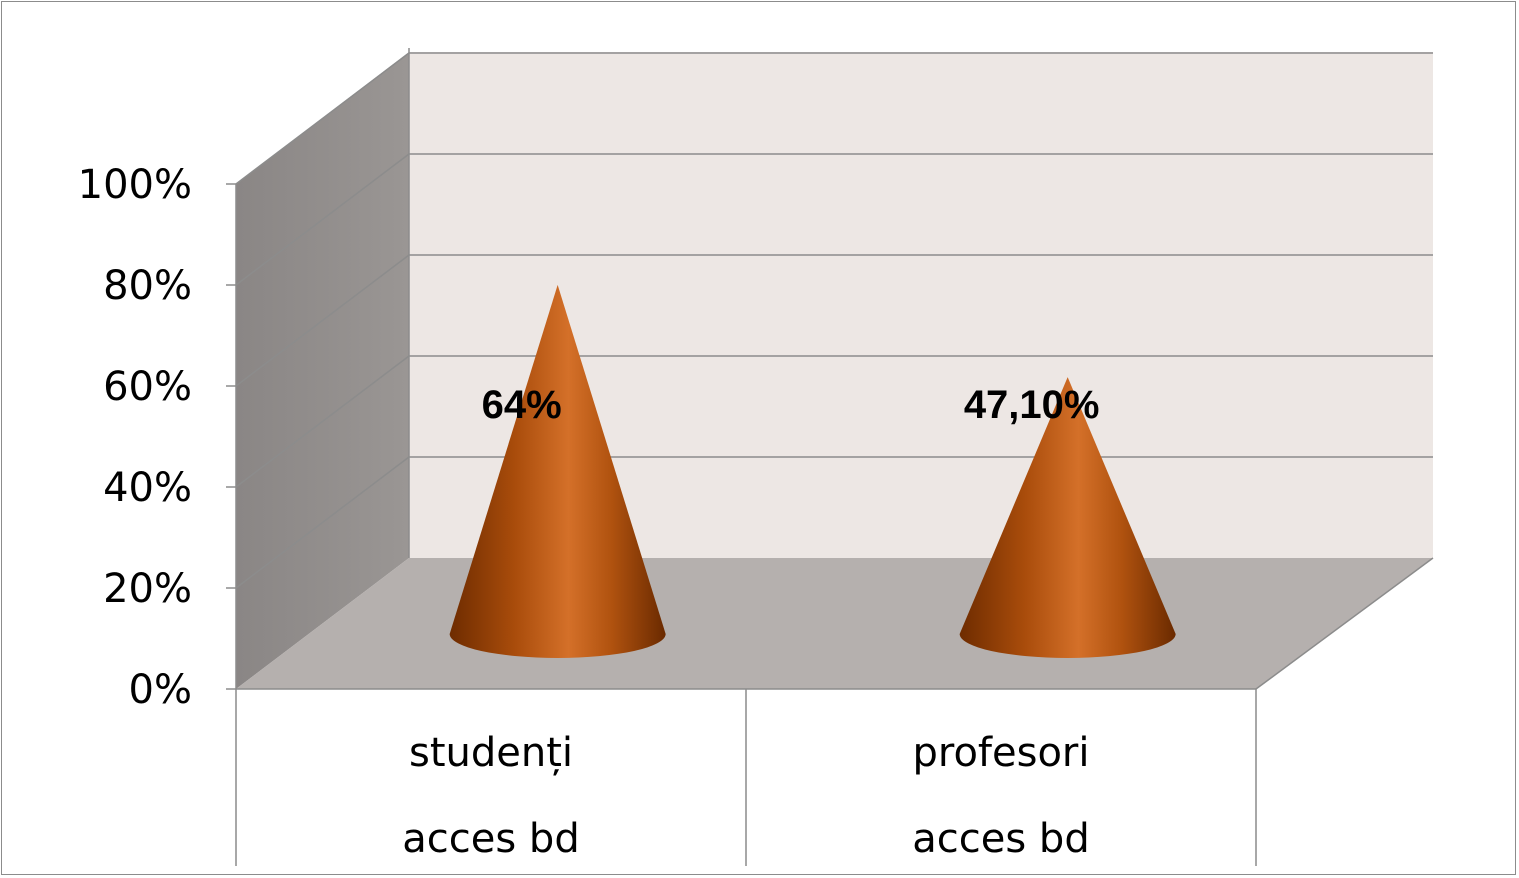  I want to click on floor, so click(834, 623).